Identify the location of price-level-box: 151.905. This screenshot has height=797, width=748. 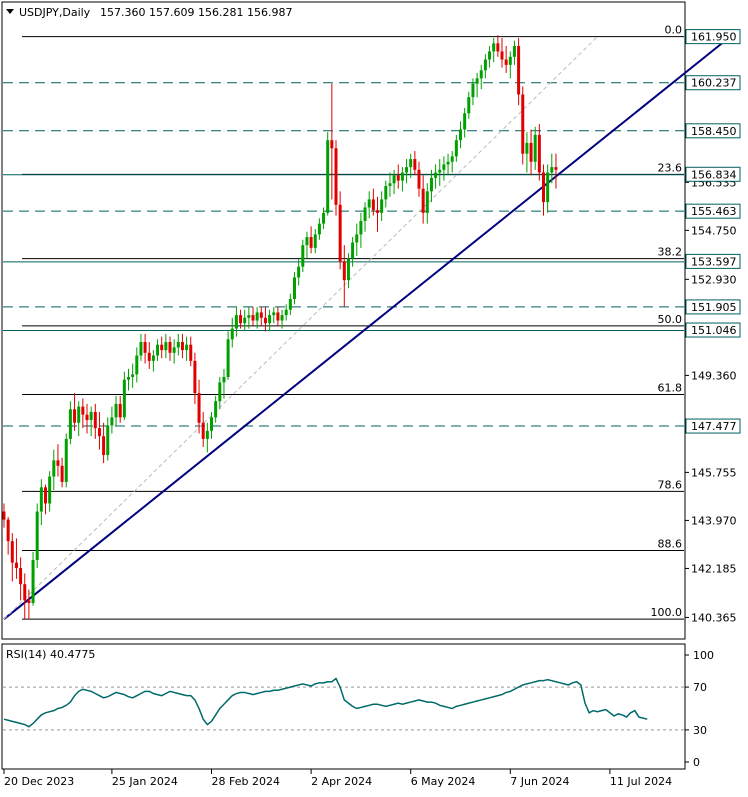
(713, 307).